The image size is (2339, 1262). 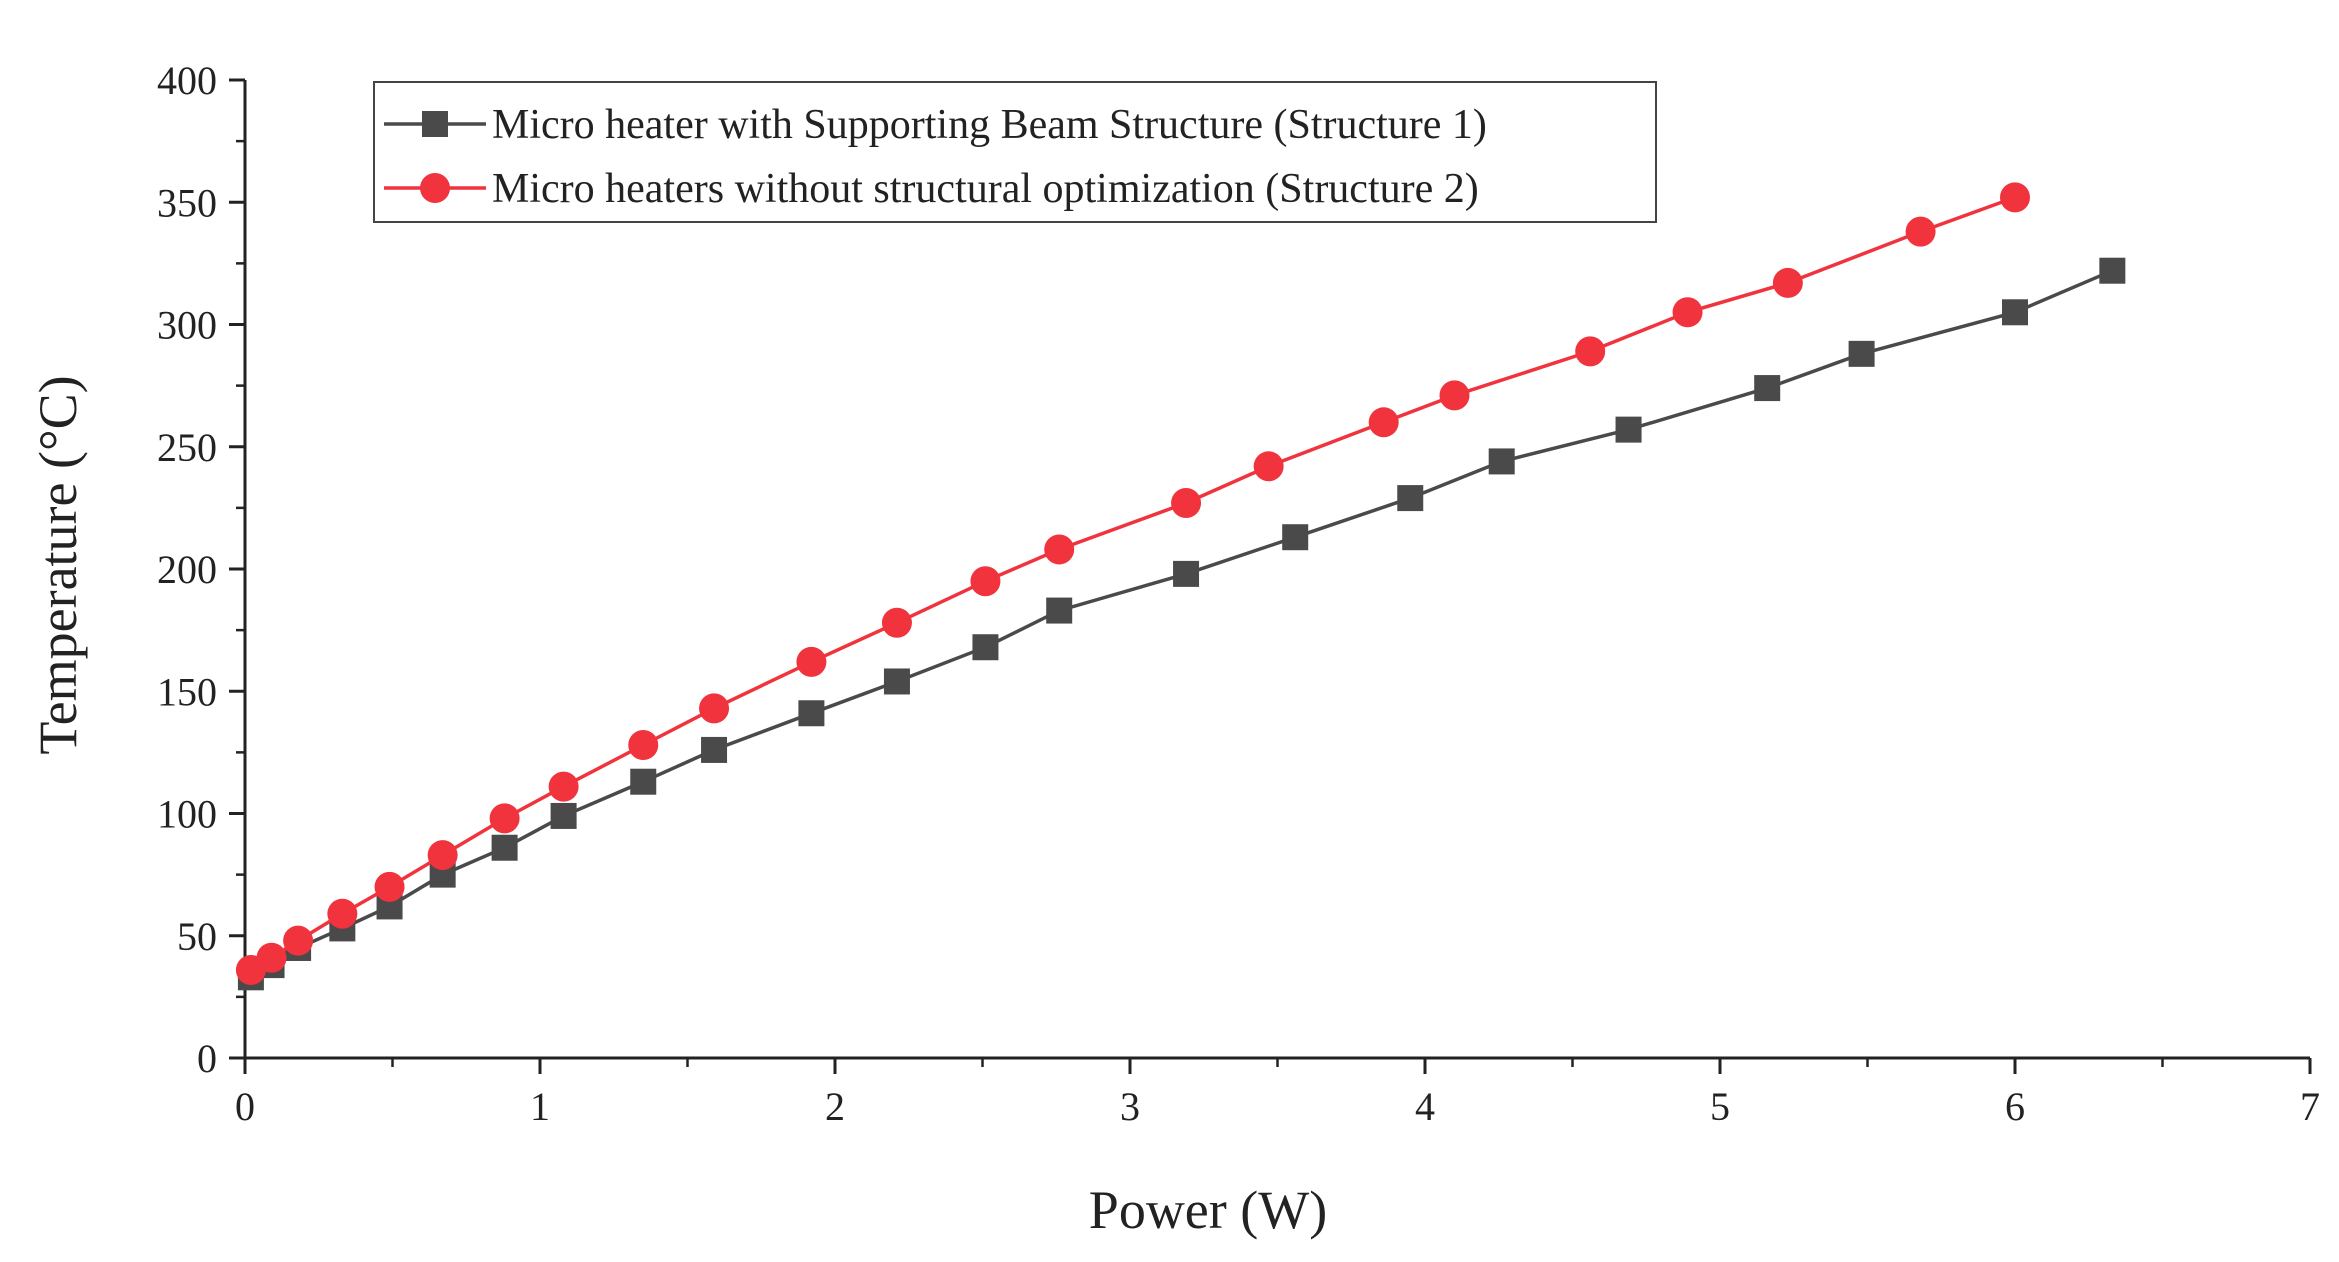 I want to click on y-tick-label: 150, so click(x=187, y=691).